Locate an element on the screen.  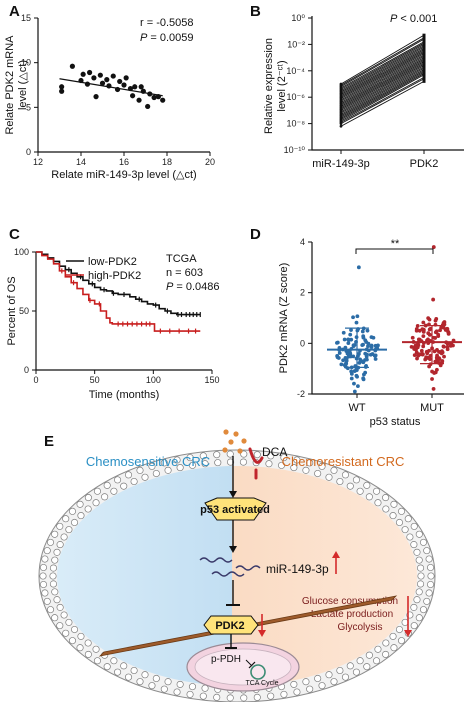
panel-d-y-label: PDK2 mRNA (Z score) is located at coordinates (284, 318).